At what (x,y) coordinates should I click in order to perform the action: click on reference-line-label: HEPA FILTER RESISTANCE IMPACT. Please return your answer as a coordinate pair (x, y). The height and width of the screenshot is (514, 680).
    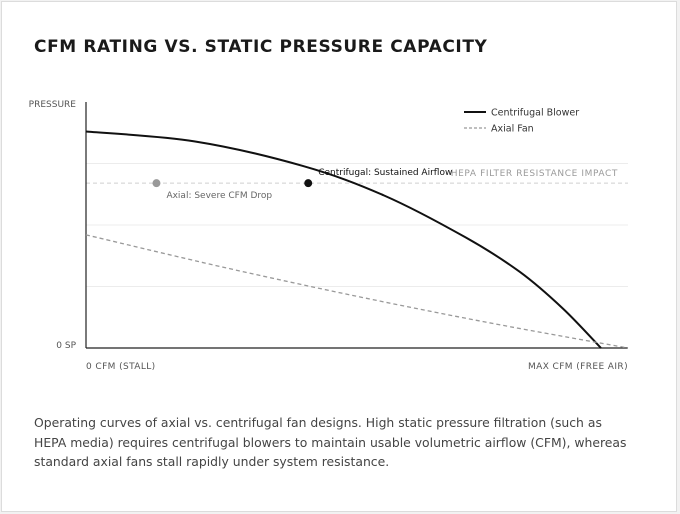
    Looking at the image, I should click on (534, 174).